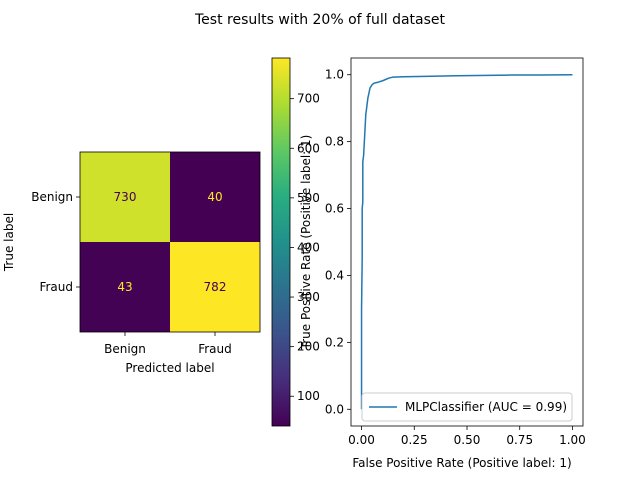 This screenshot has height=484, width=640. Describe the element at coordinates (308, 99) in the screenshot. I see `colorbar-tick-label: 700` at that location.